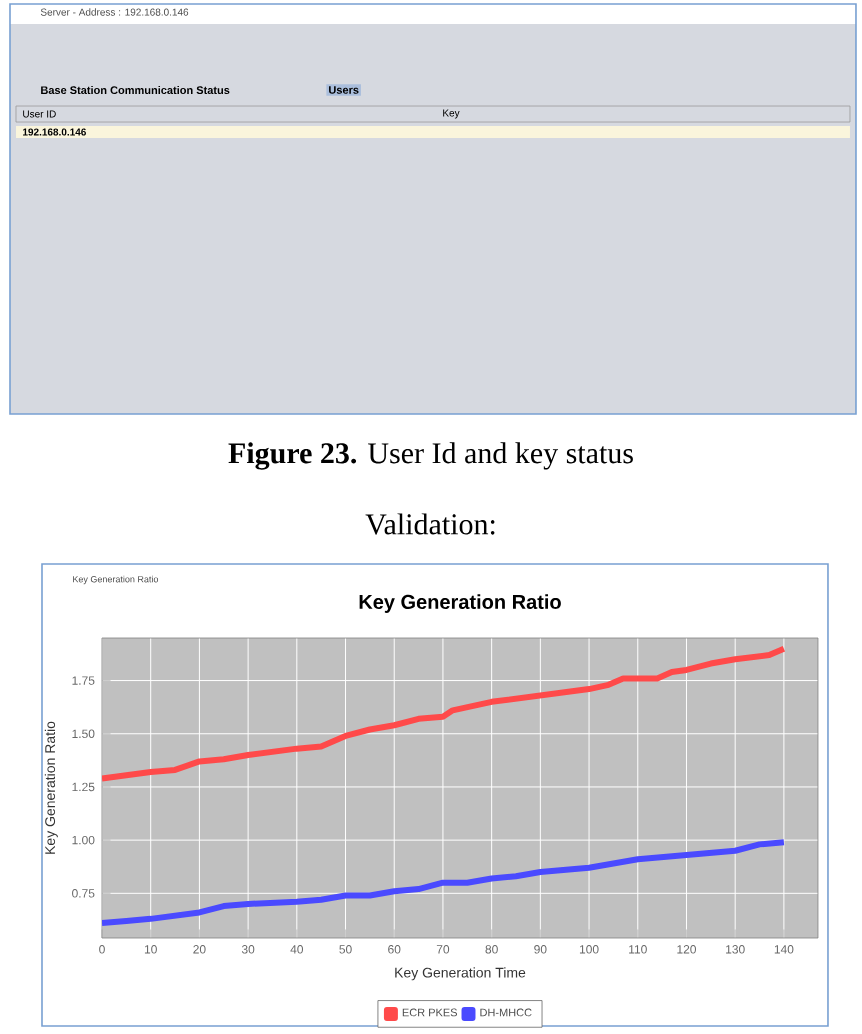 This screenshot has height=1034, width=862. I want to click on text: Figure 23. User Id and key status, so click(430, 456).